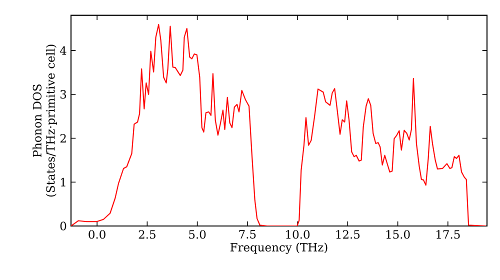  Describe the element at coordinates (247, 234) in the screenshot. I see `x-tick-label: 7.5` at that location.